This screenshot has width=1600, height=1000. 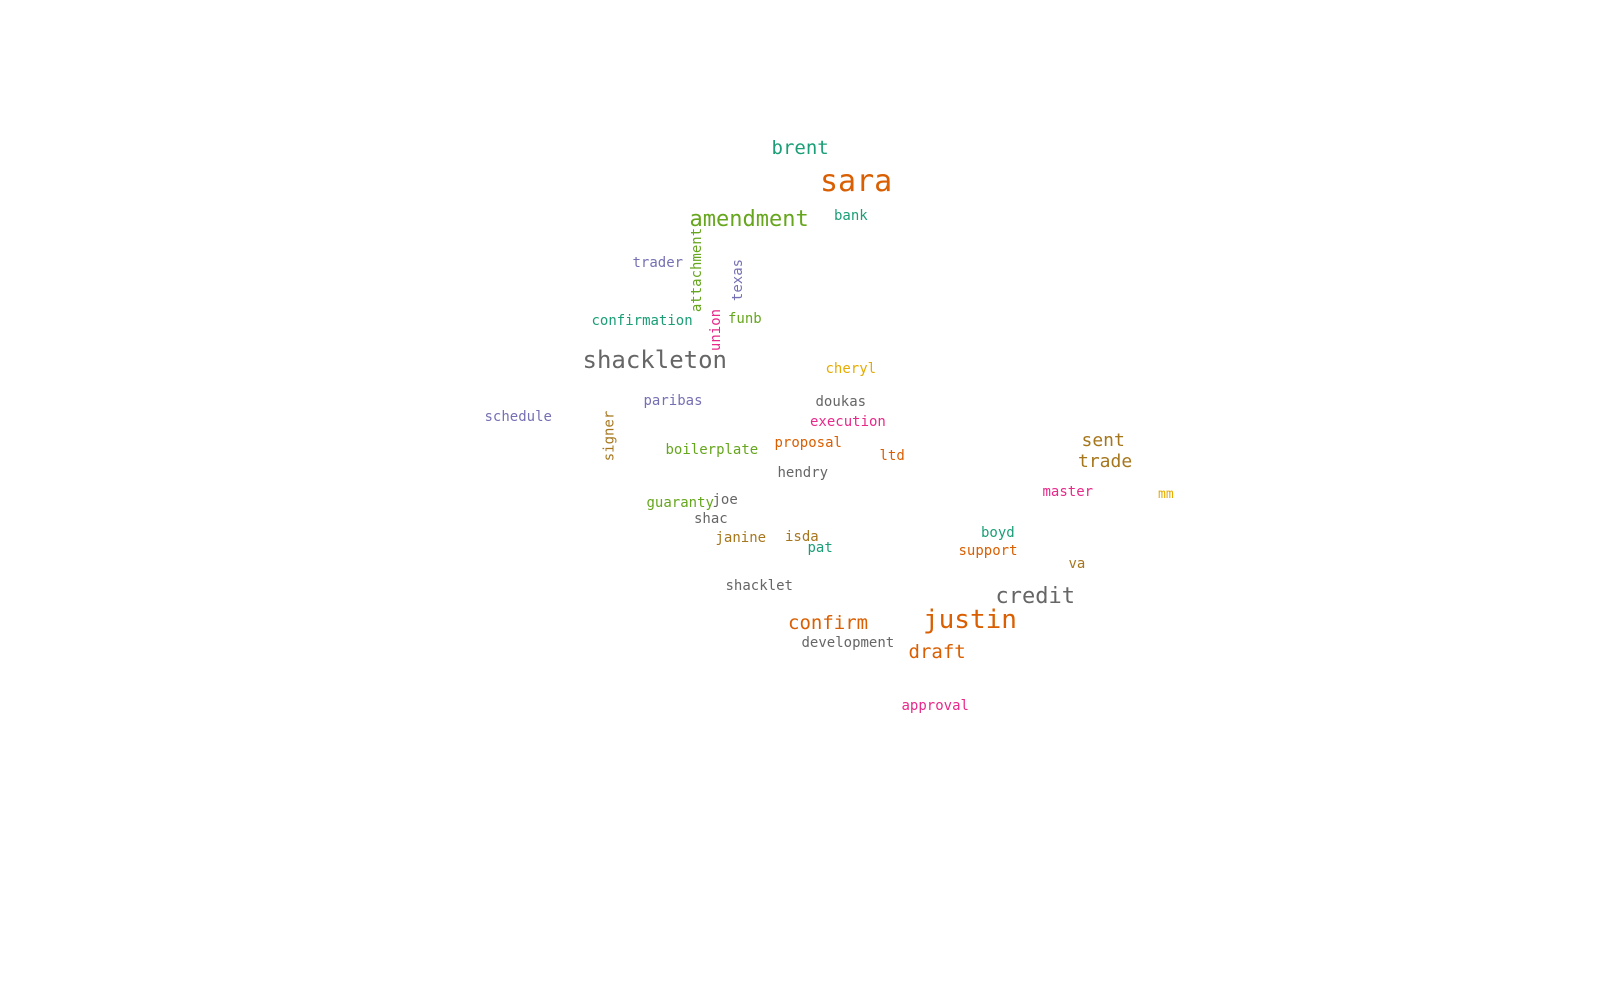 I want to click on word-justin: justin, so click(x=970, y=620).